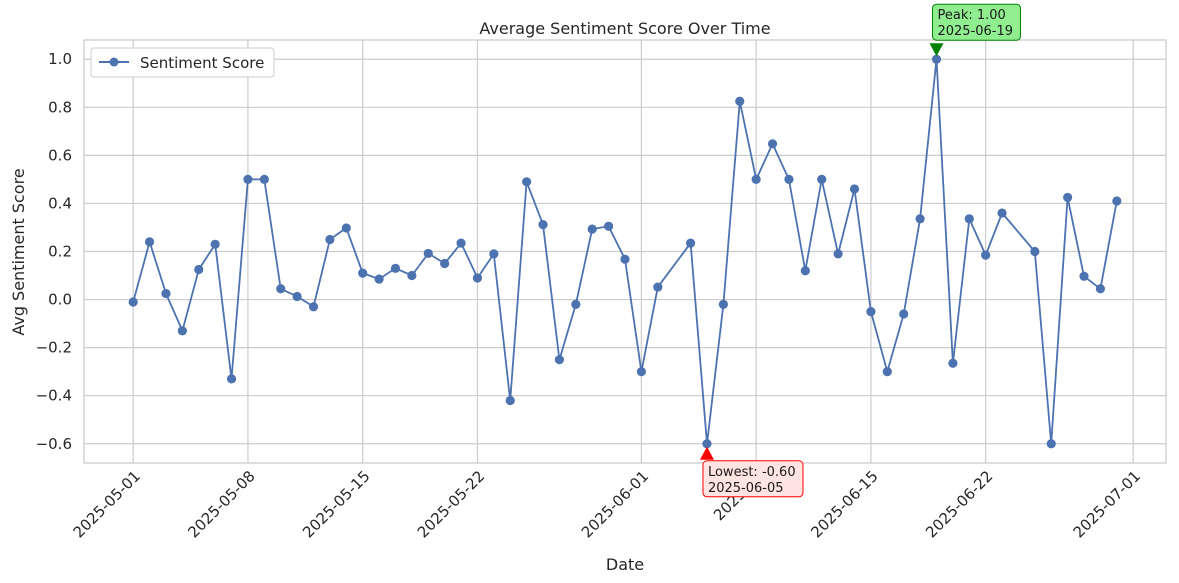  Describe the element at coordinates (975, 31) in the screenshot. I see `peak-date-label: 2025-06-19` at that location.